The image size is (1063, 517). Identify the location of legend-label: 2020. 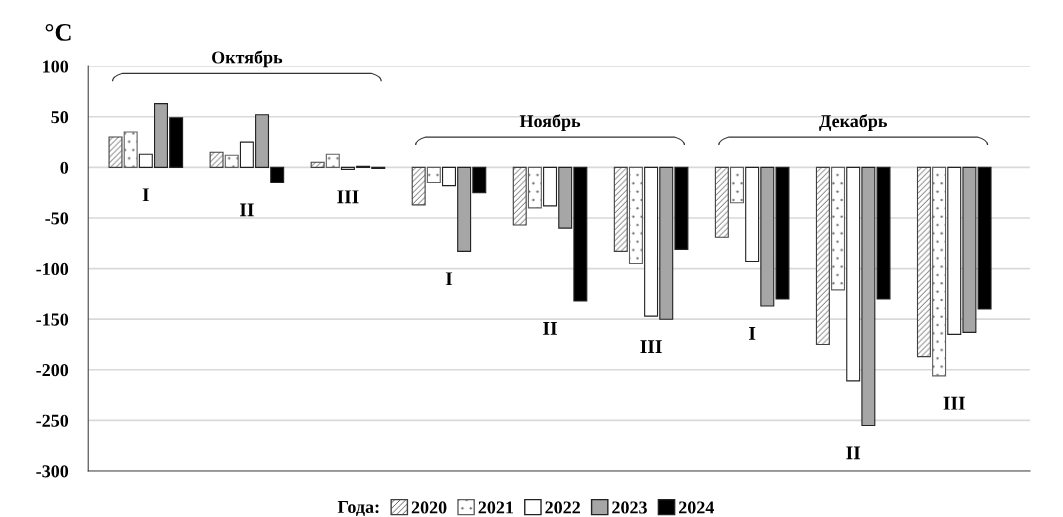
(429, 507).